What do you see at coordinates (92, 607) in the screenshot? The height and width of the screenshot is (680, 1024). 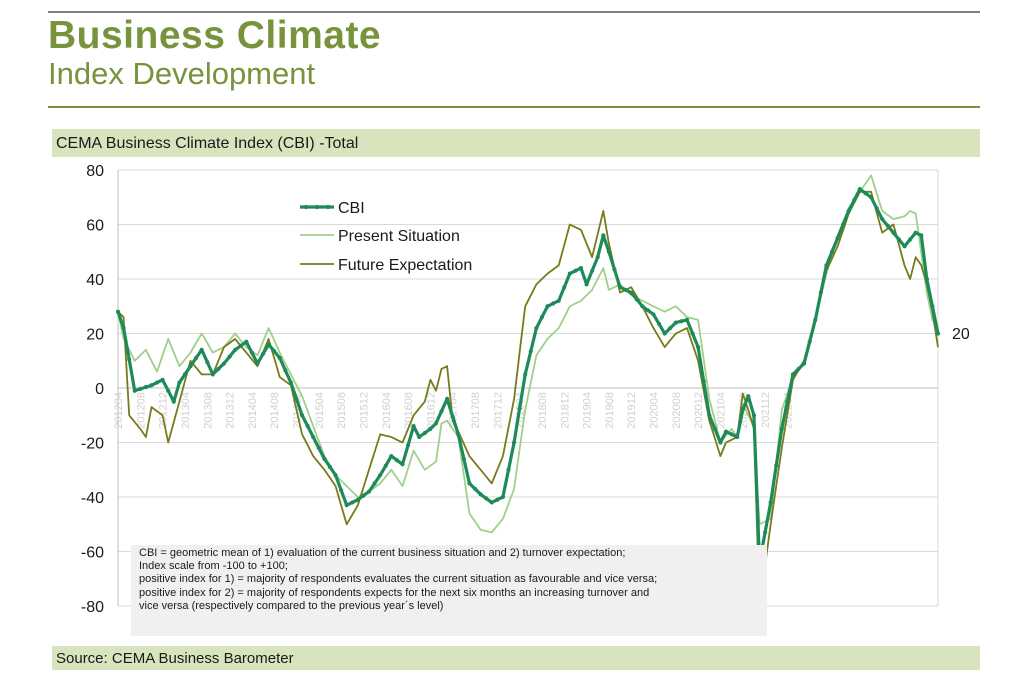 I see `y-tick-label: -80` at bounding box center [92, 607].